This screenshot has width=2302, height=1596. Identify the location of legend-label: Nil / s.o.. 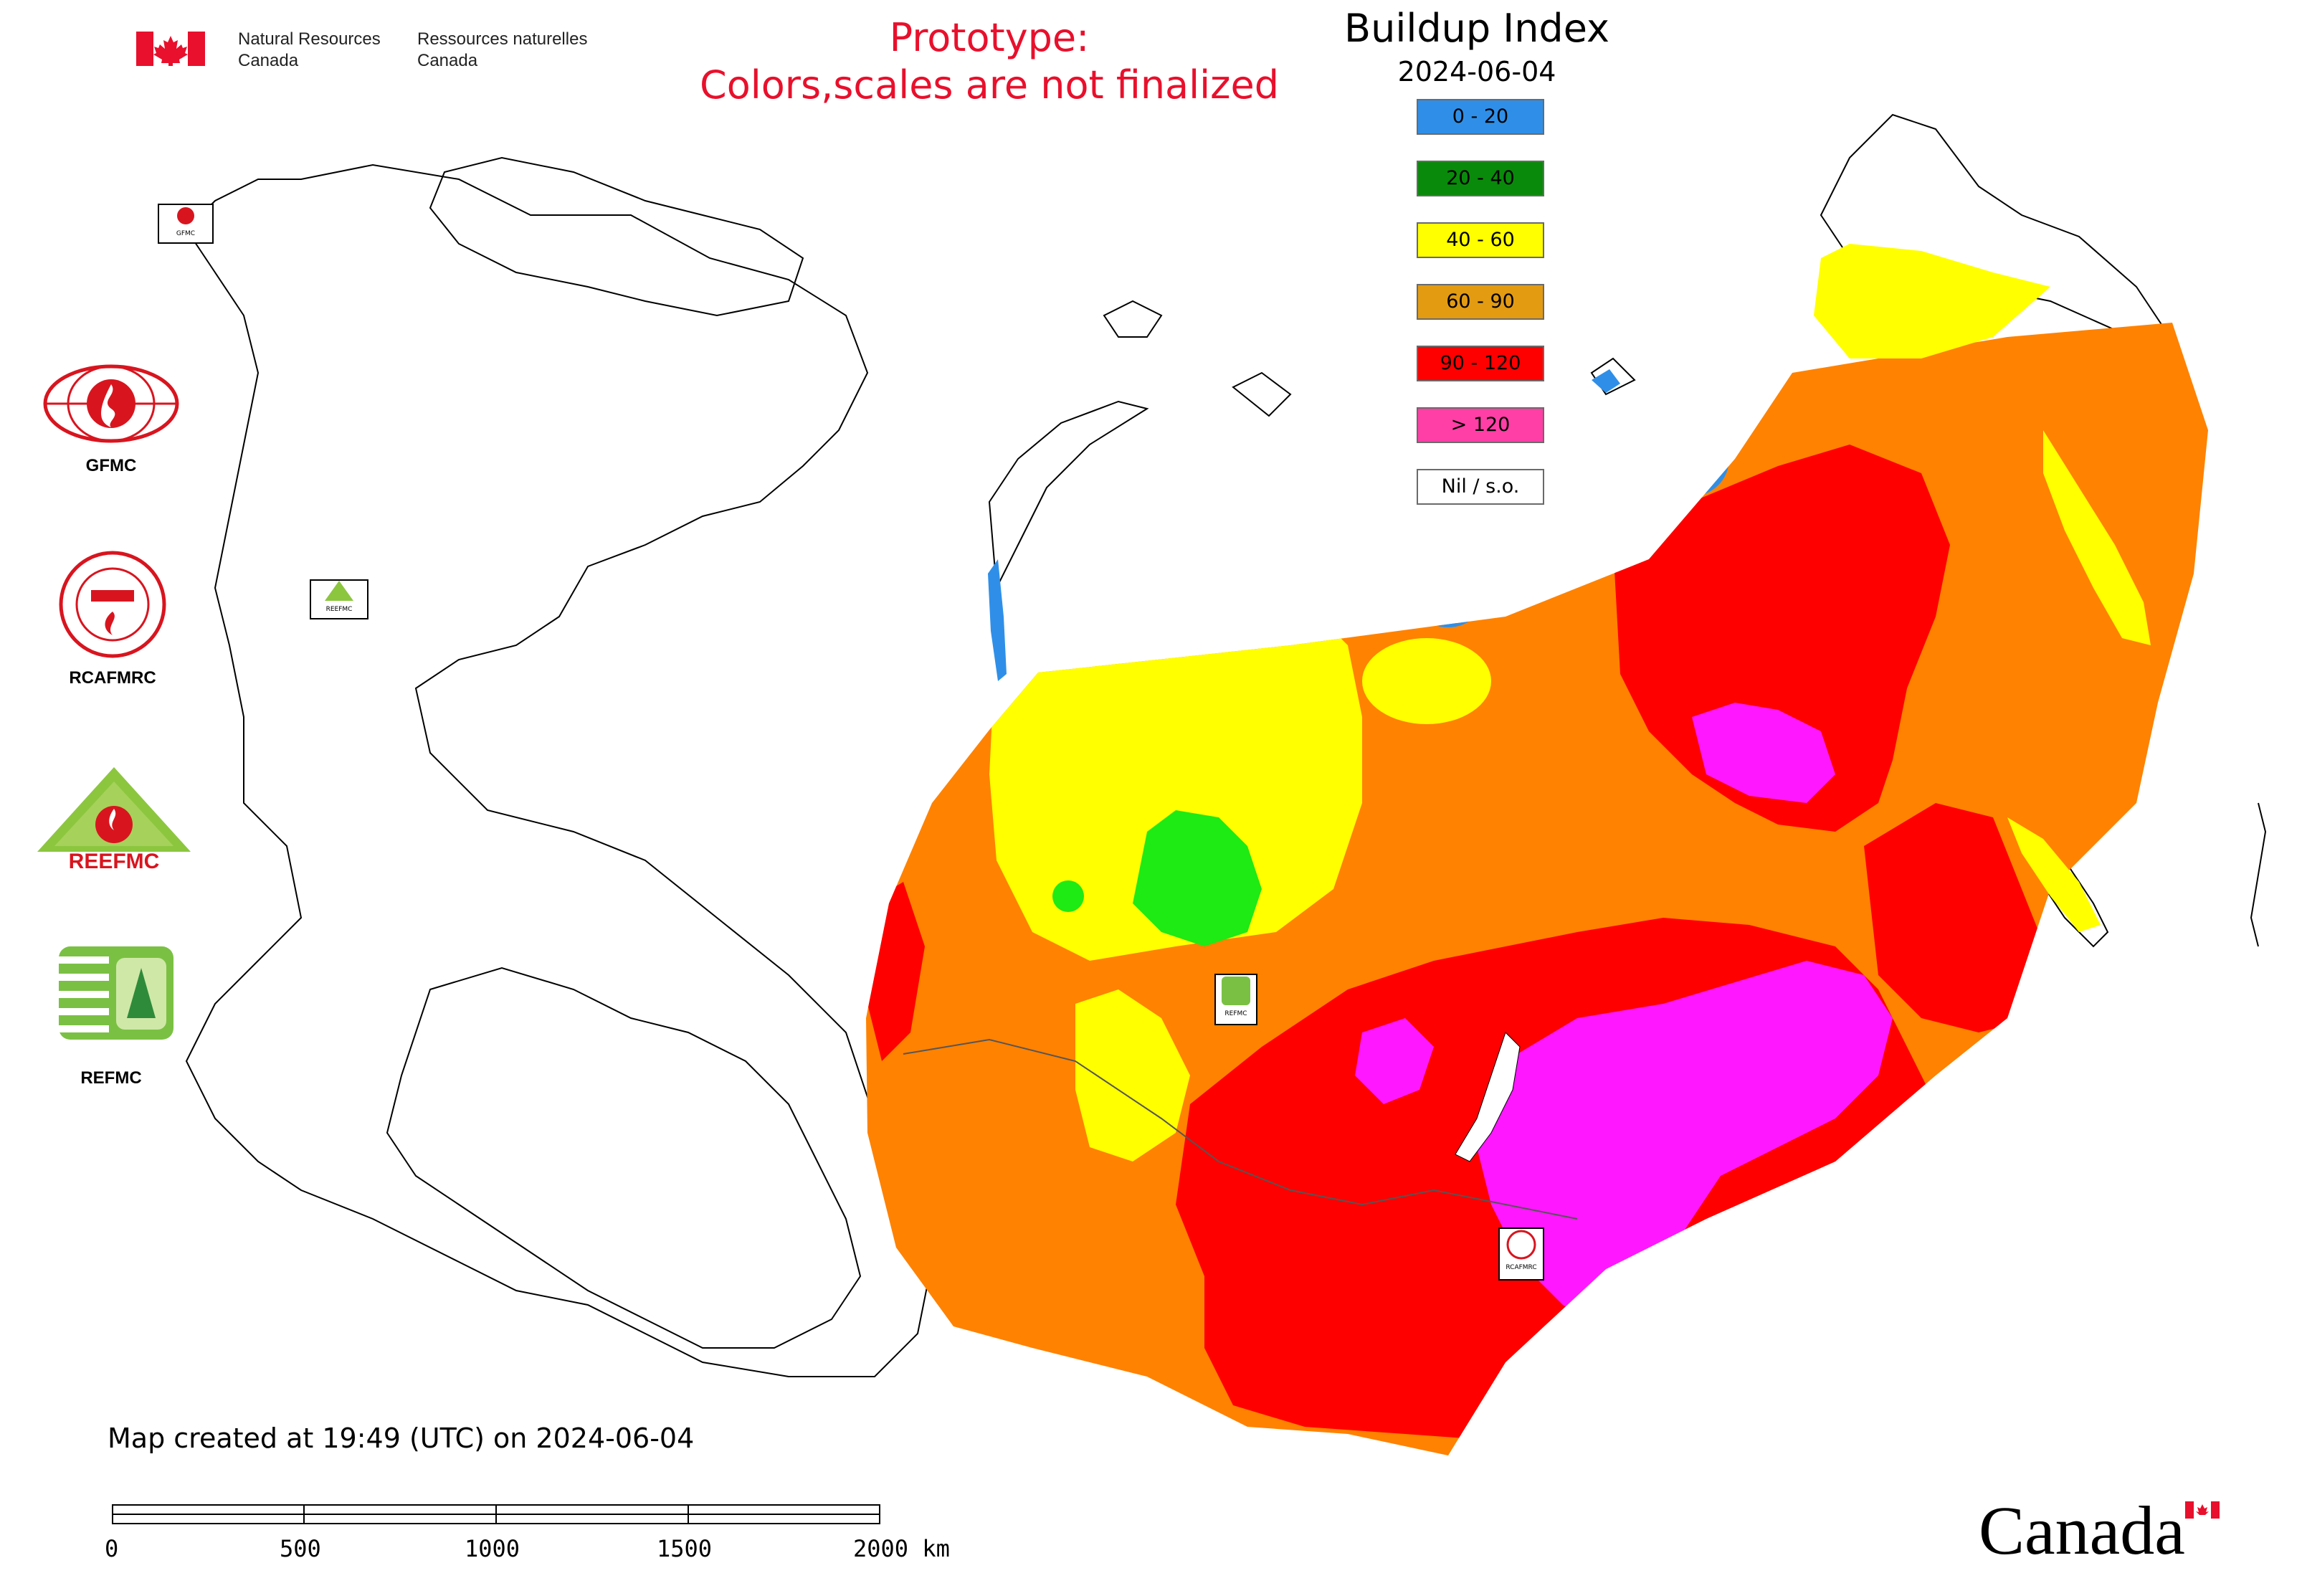
(1481, 486).